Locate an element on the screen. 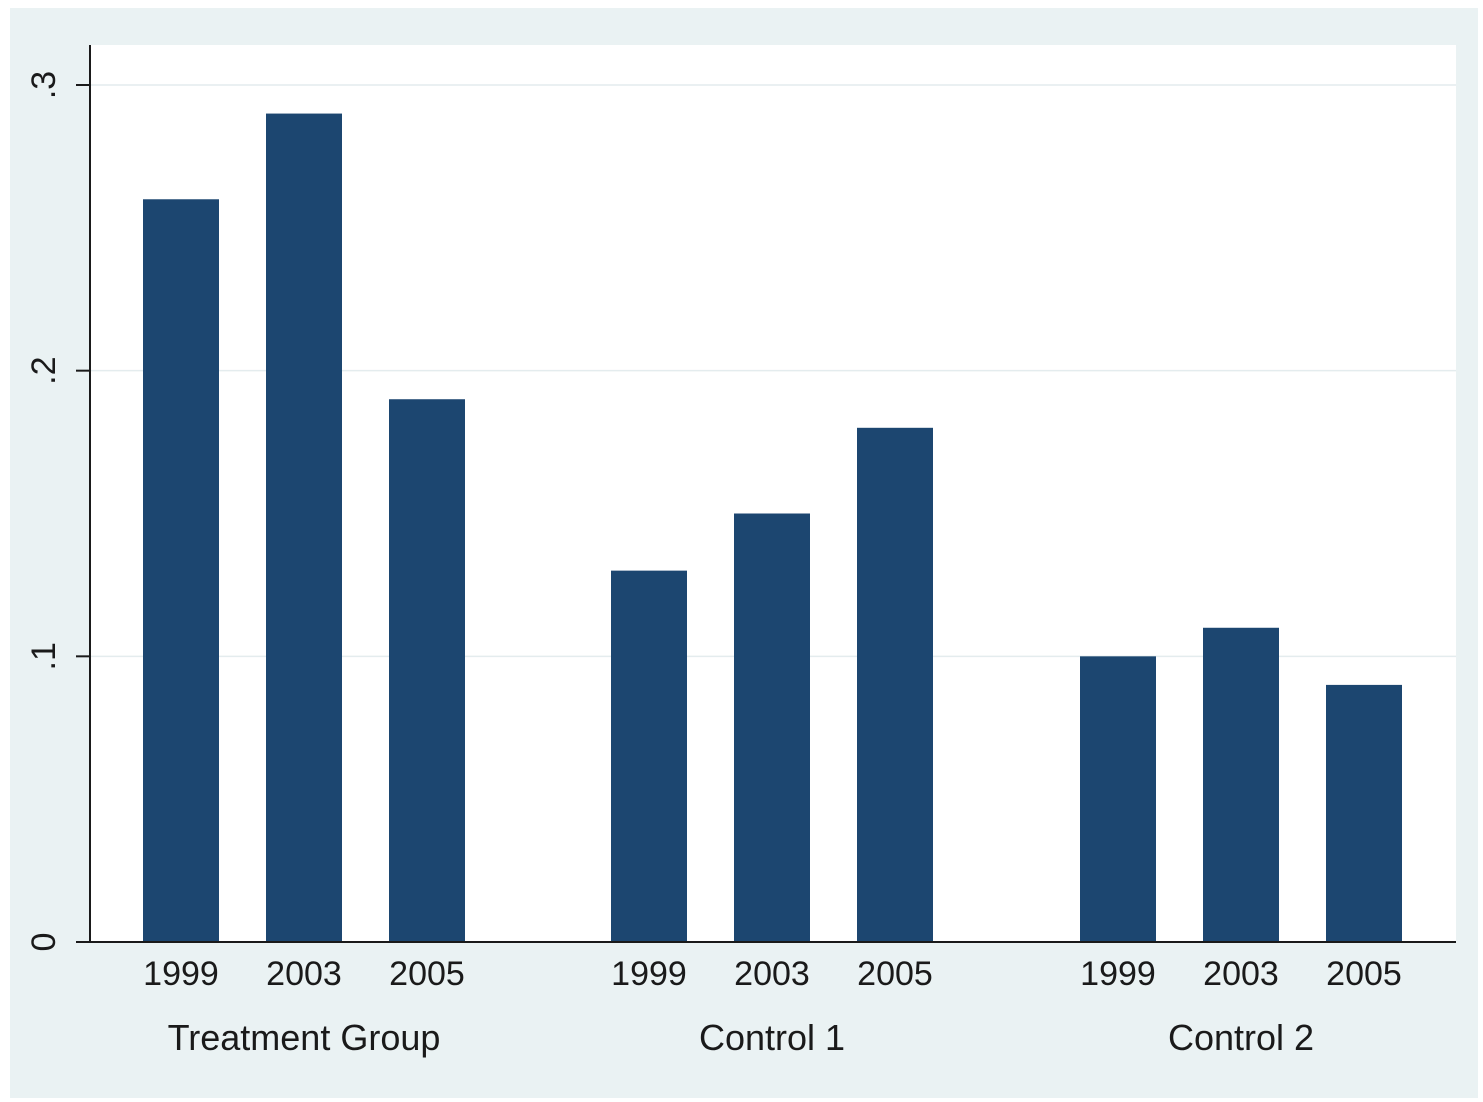 Image resolution: width=1483 pixels, height=1102 pixels. y-tick-label: 0 is located at coordinates (44, 942).